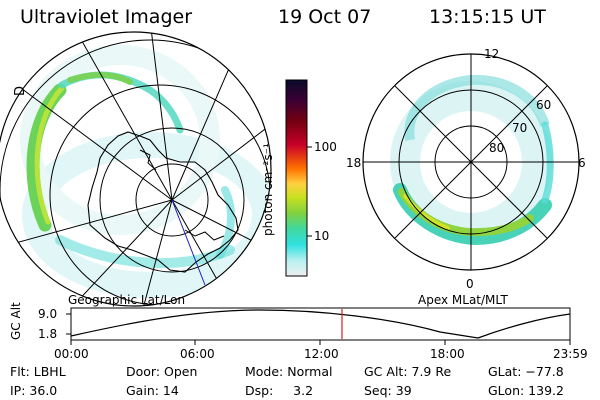 The image size is (600, 400). I want to click on instrument-title: Ultraviolet Imager, so click(106, 17).